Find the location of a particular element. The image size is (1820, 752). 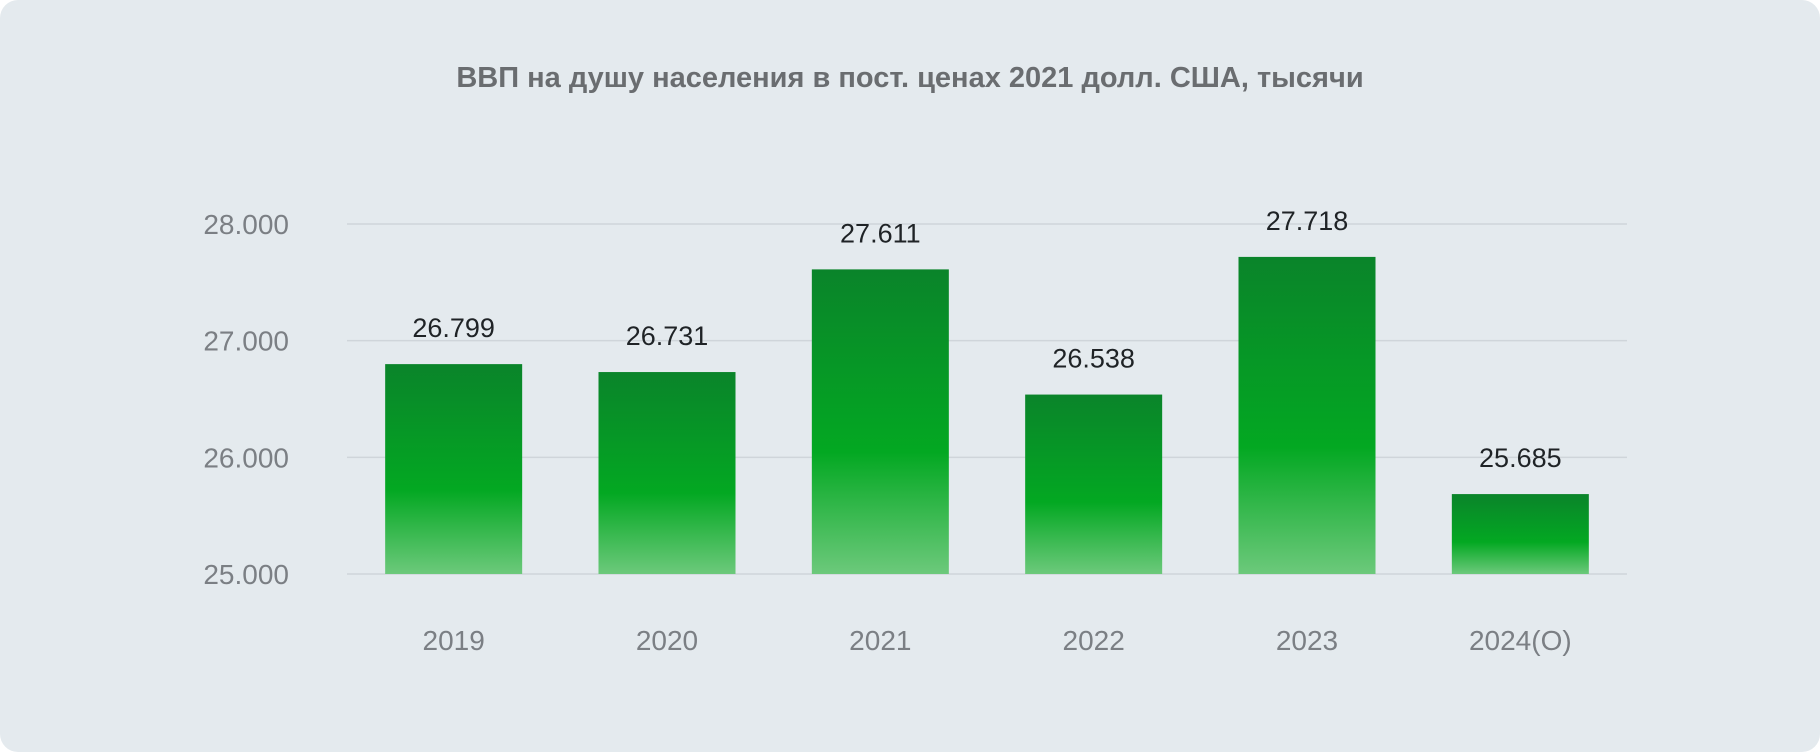

x-axis-ticks: 2019 2020 2021 2022 2023 2024(О) is located at coordinates (997, 640).